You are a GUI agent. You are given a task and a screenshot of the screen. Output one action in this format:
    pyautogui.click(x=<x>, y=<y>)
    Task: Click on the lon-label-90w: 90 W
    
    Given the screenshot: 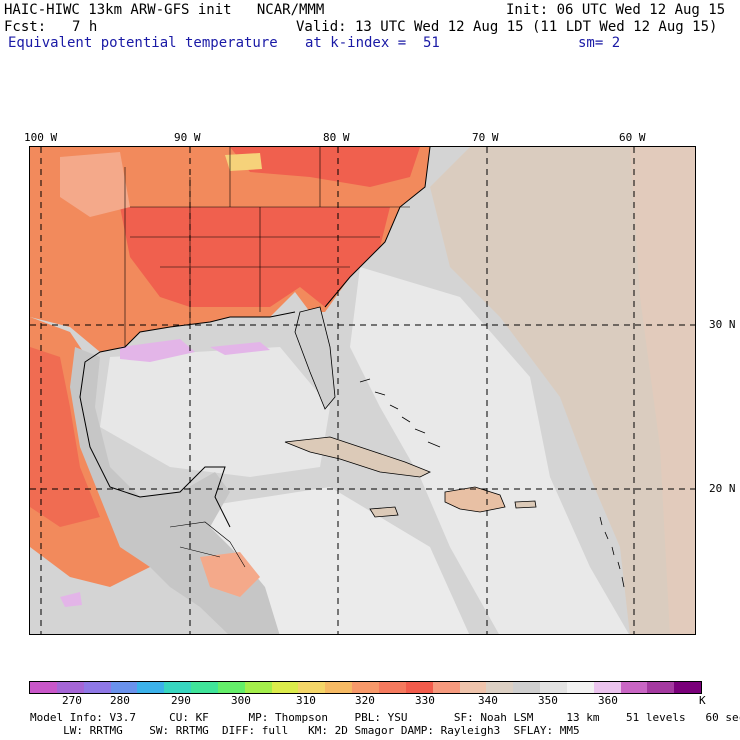 What is the action you would take?
    pyautogui.click(x=187, y=137)
    